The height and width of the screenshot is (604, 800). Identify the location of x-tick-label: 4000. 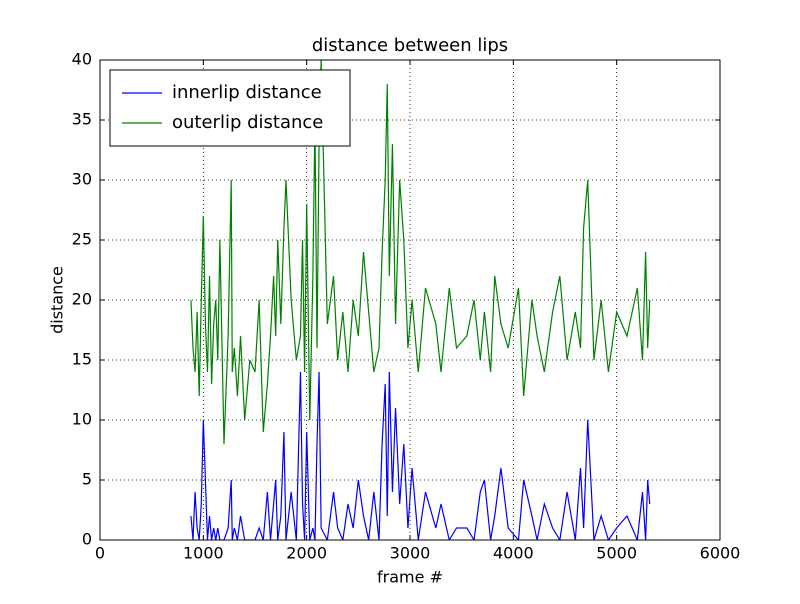
(513, 553).